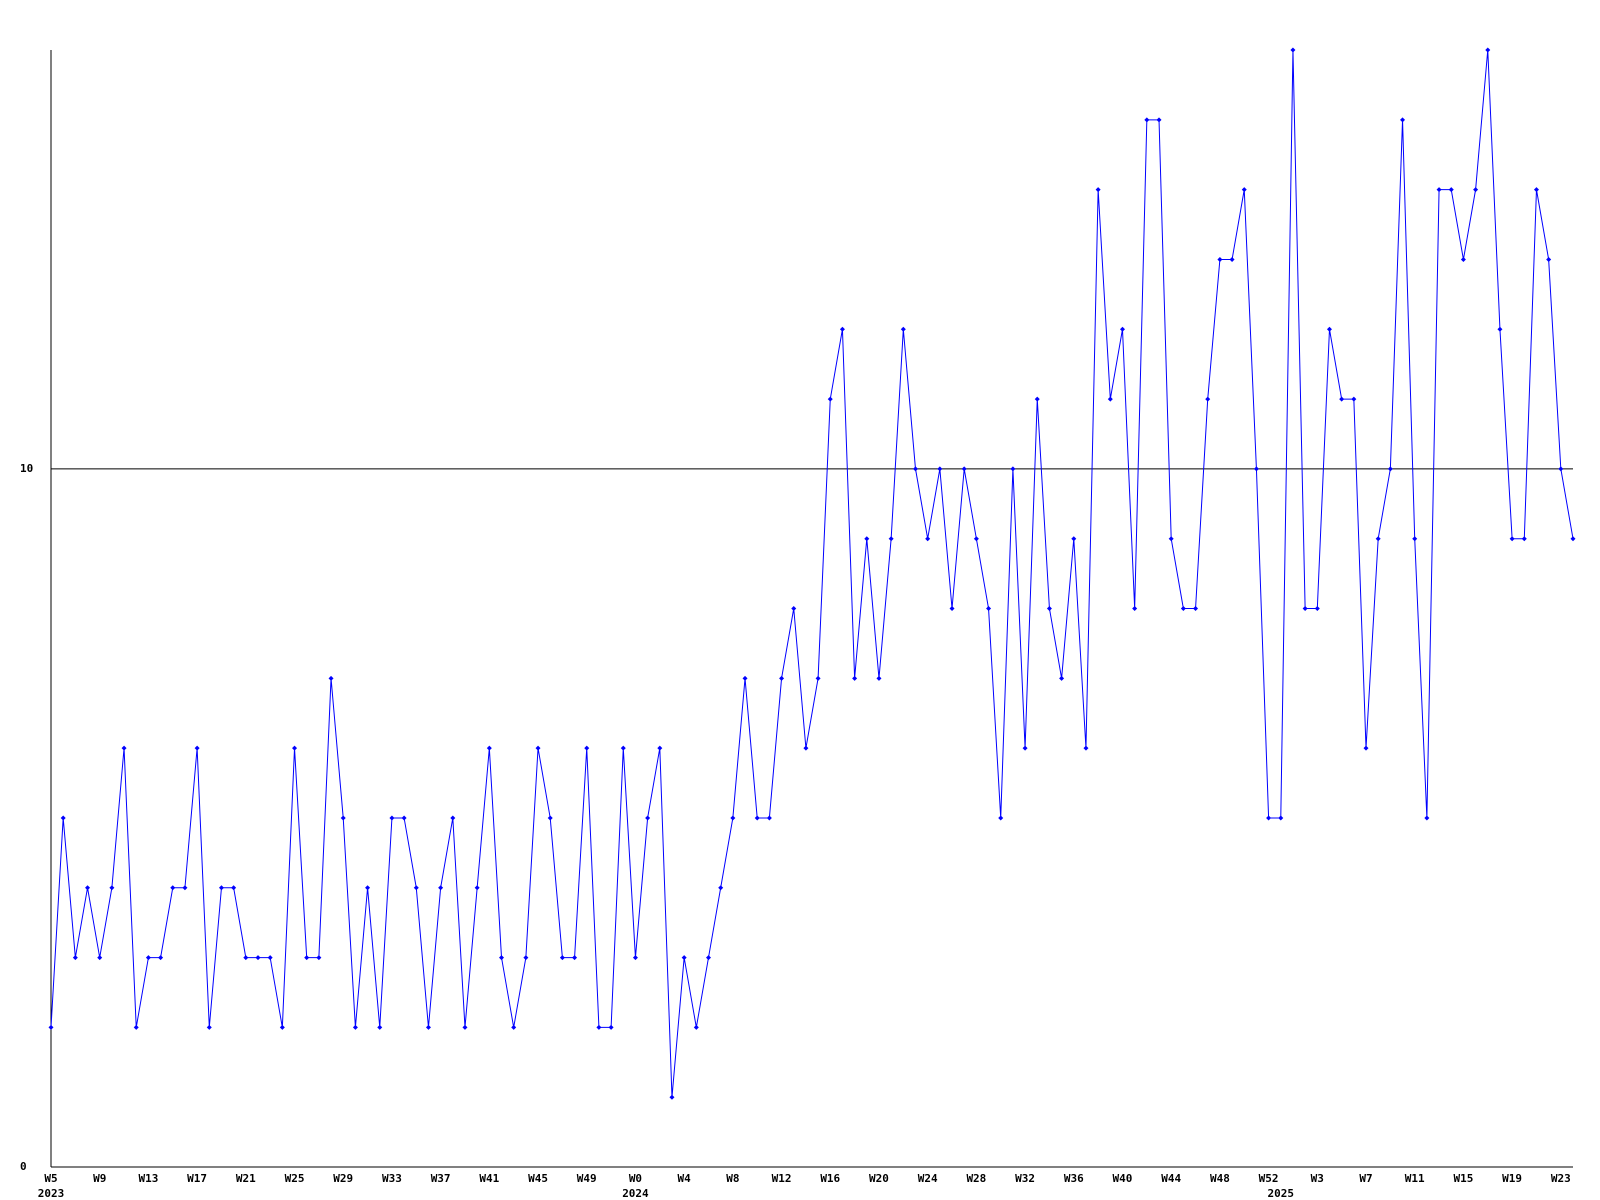  Describe the element at coordinates (976, 1178) in the screenshot. I see `x-tick-label: W28` at that location.